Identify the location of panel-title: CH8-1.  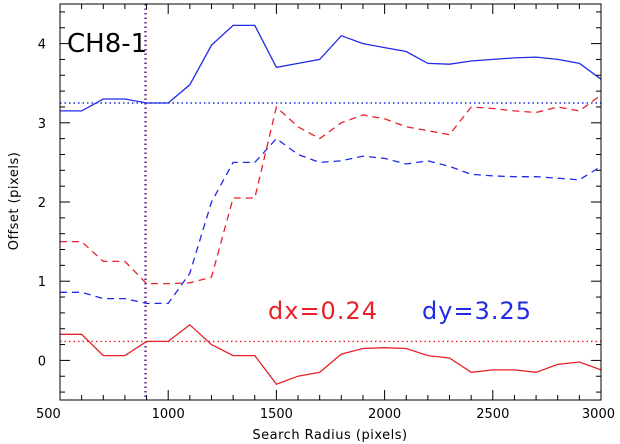
(107, 44).